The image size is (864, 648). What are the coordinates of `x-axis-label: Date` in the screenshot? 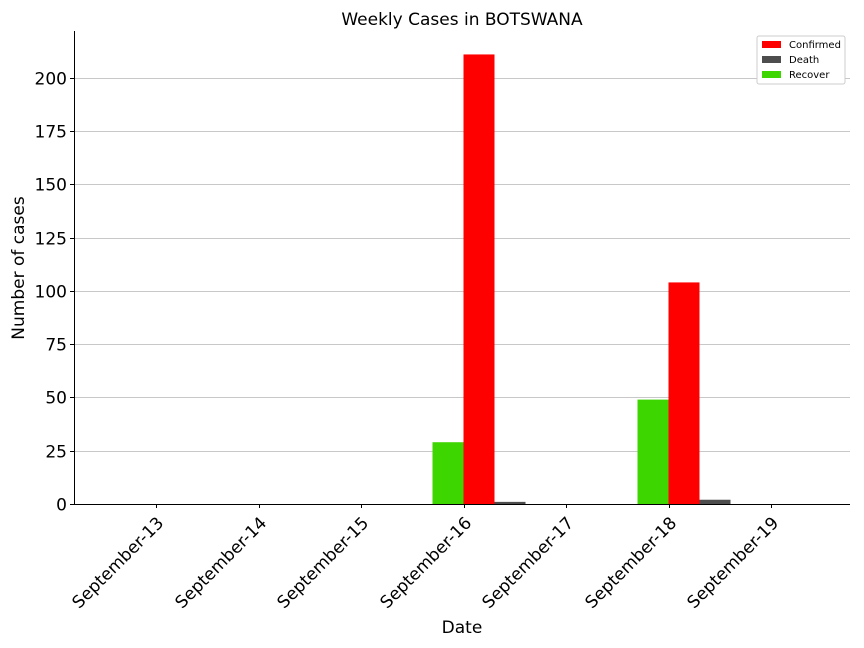 It's located at (462, 628).